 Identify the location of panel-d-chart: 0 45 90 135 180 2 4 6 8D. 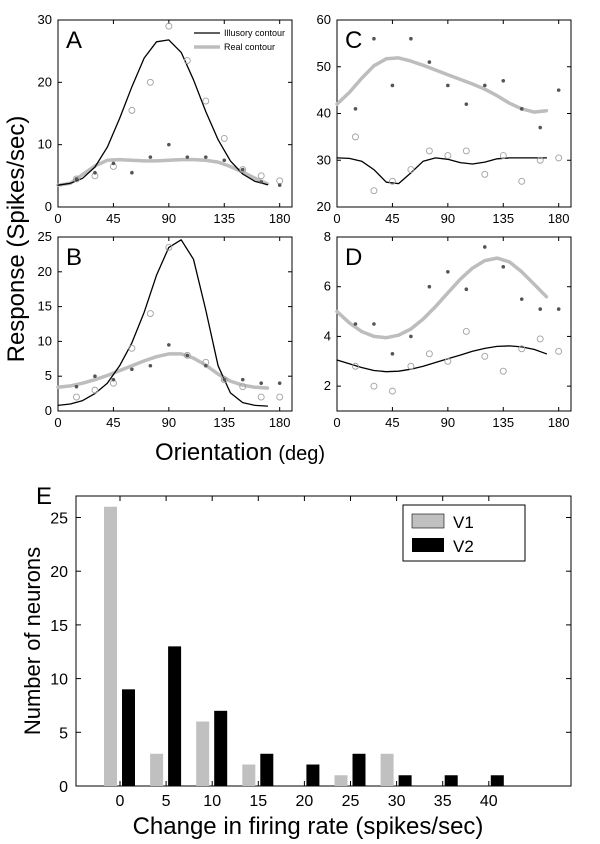
(448, 329).